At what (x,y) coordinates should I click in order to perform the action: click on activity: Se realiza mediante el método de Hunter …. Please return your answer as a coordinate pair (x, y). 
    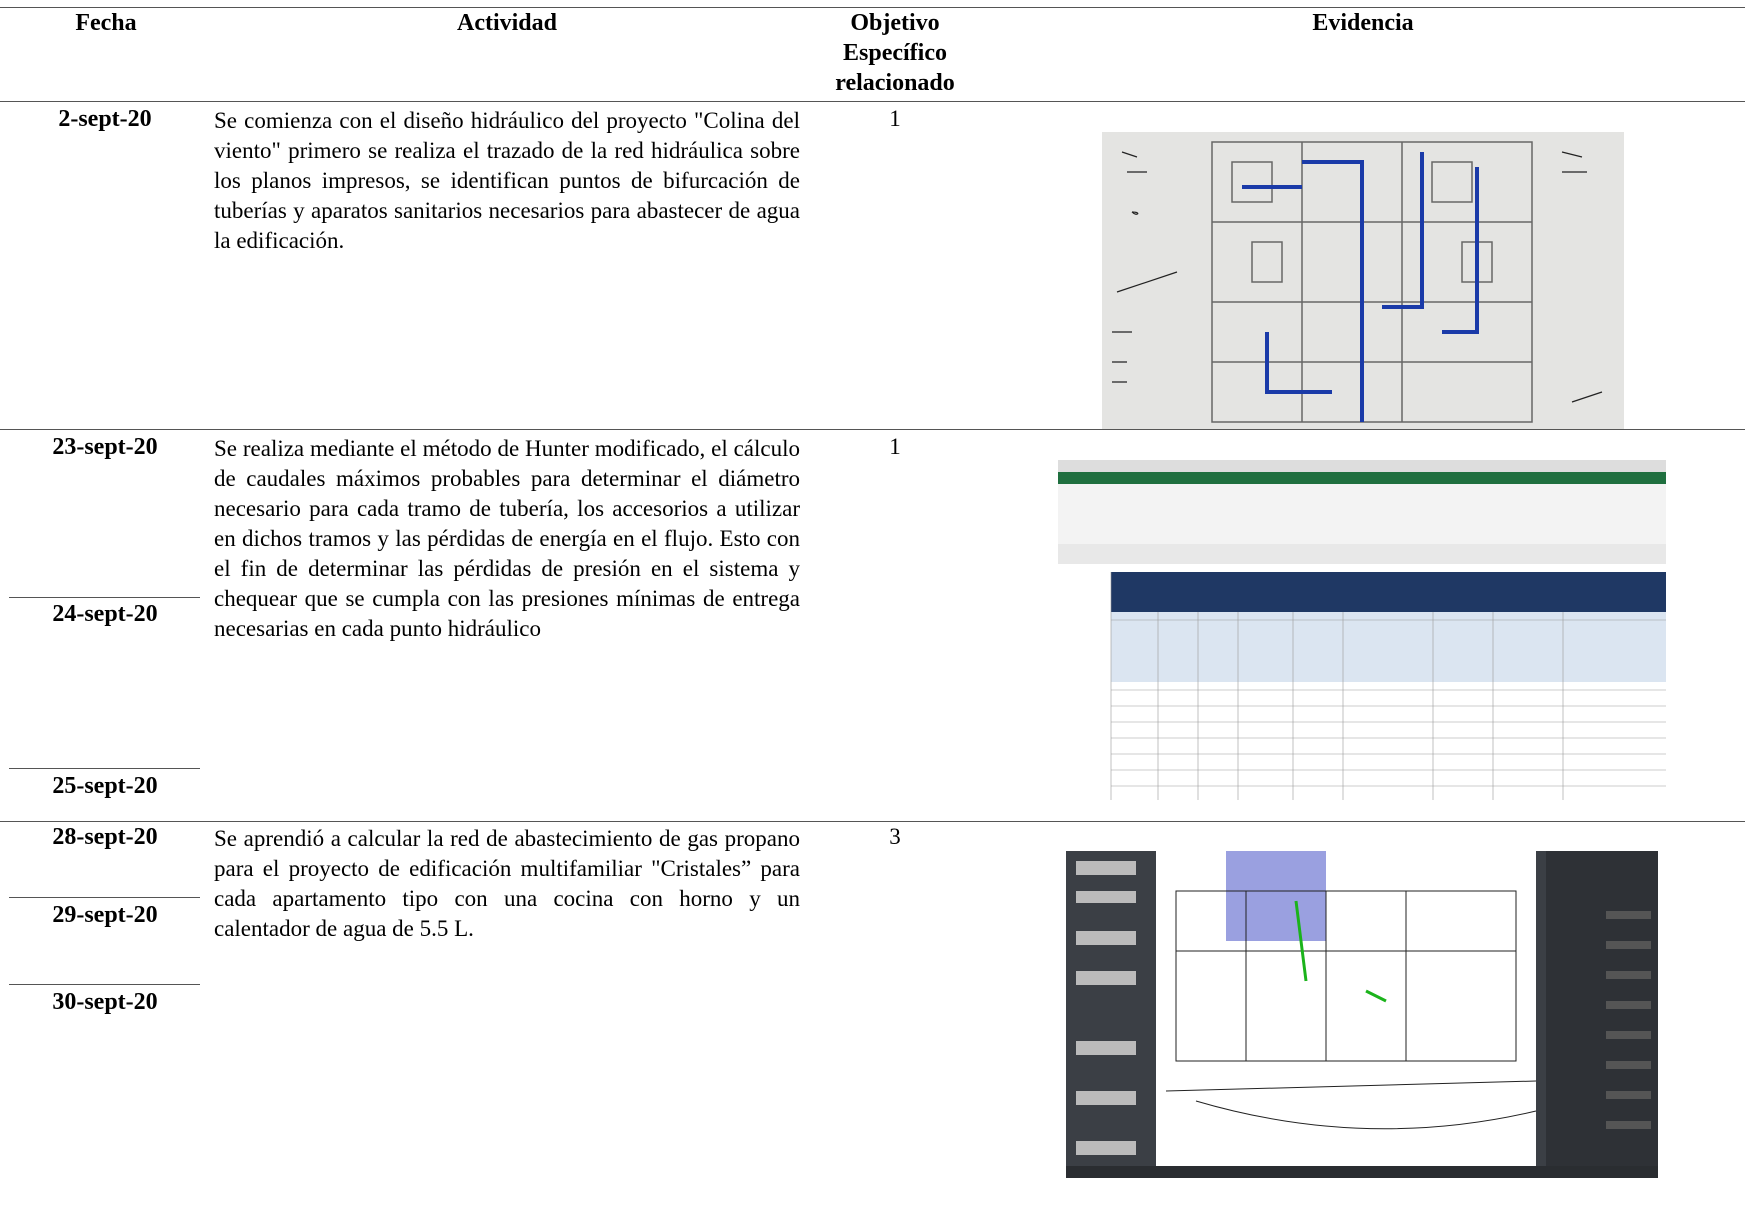
    Looking at the image, I should click on (507, 538).